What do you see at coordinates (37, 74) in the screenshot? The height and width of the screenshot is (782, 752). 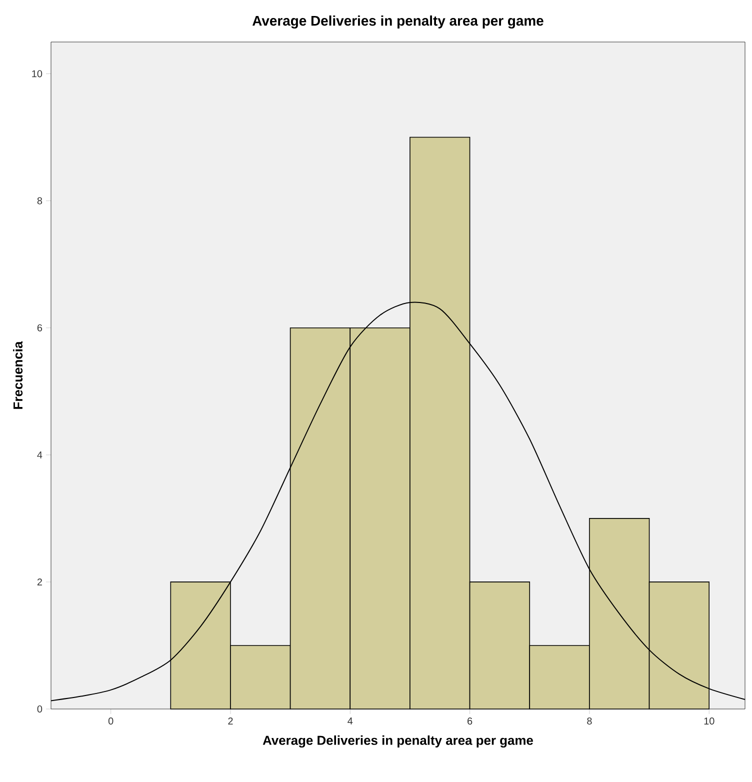 I see `y-tick-label: 10` at bounding box center [37, 74].